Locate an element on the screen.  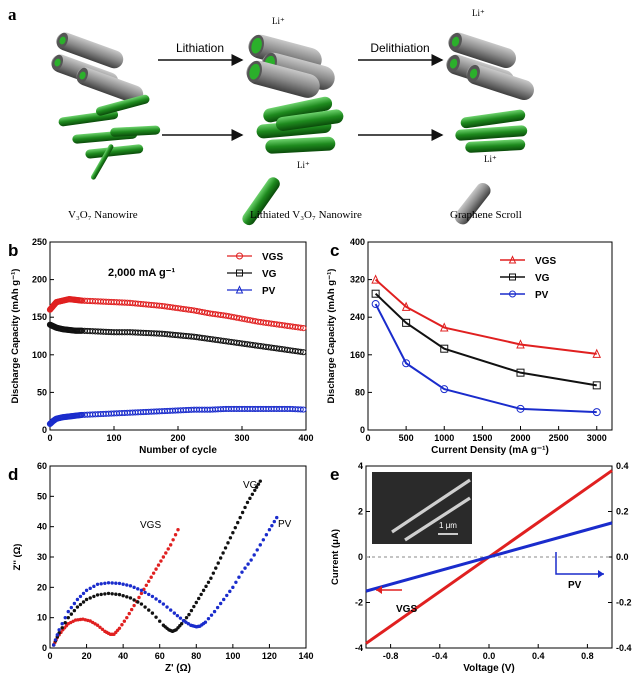
li-ion-label-1: Li⁺ is located at coordinates (278, 21).